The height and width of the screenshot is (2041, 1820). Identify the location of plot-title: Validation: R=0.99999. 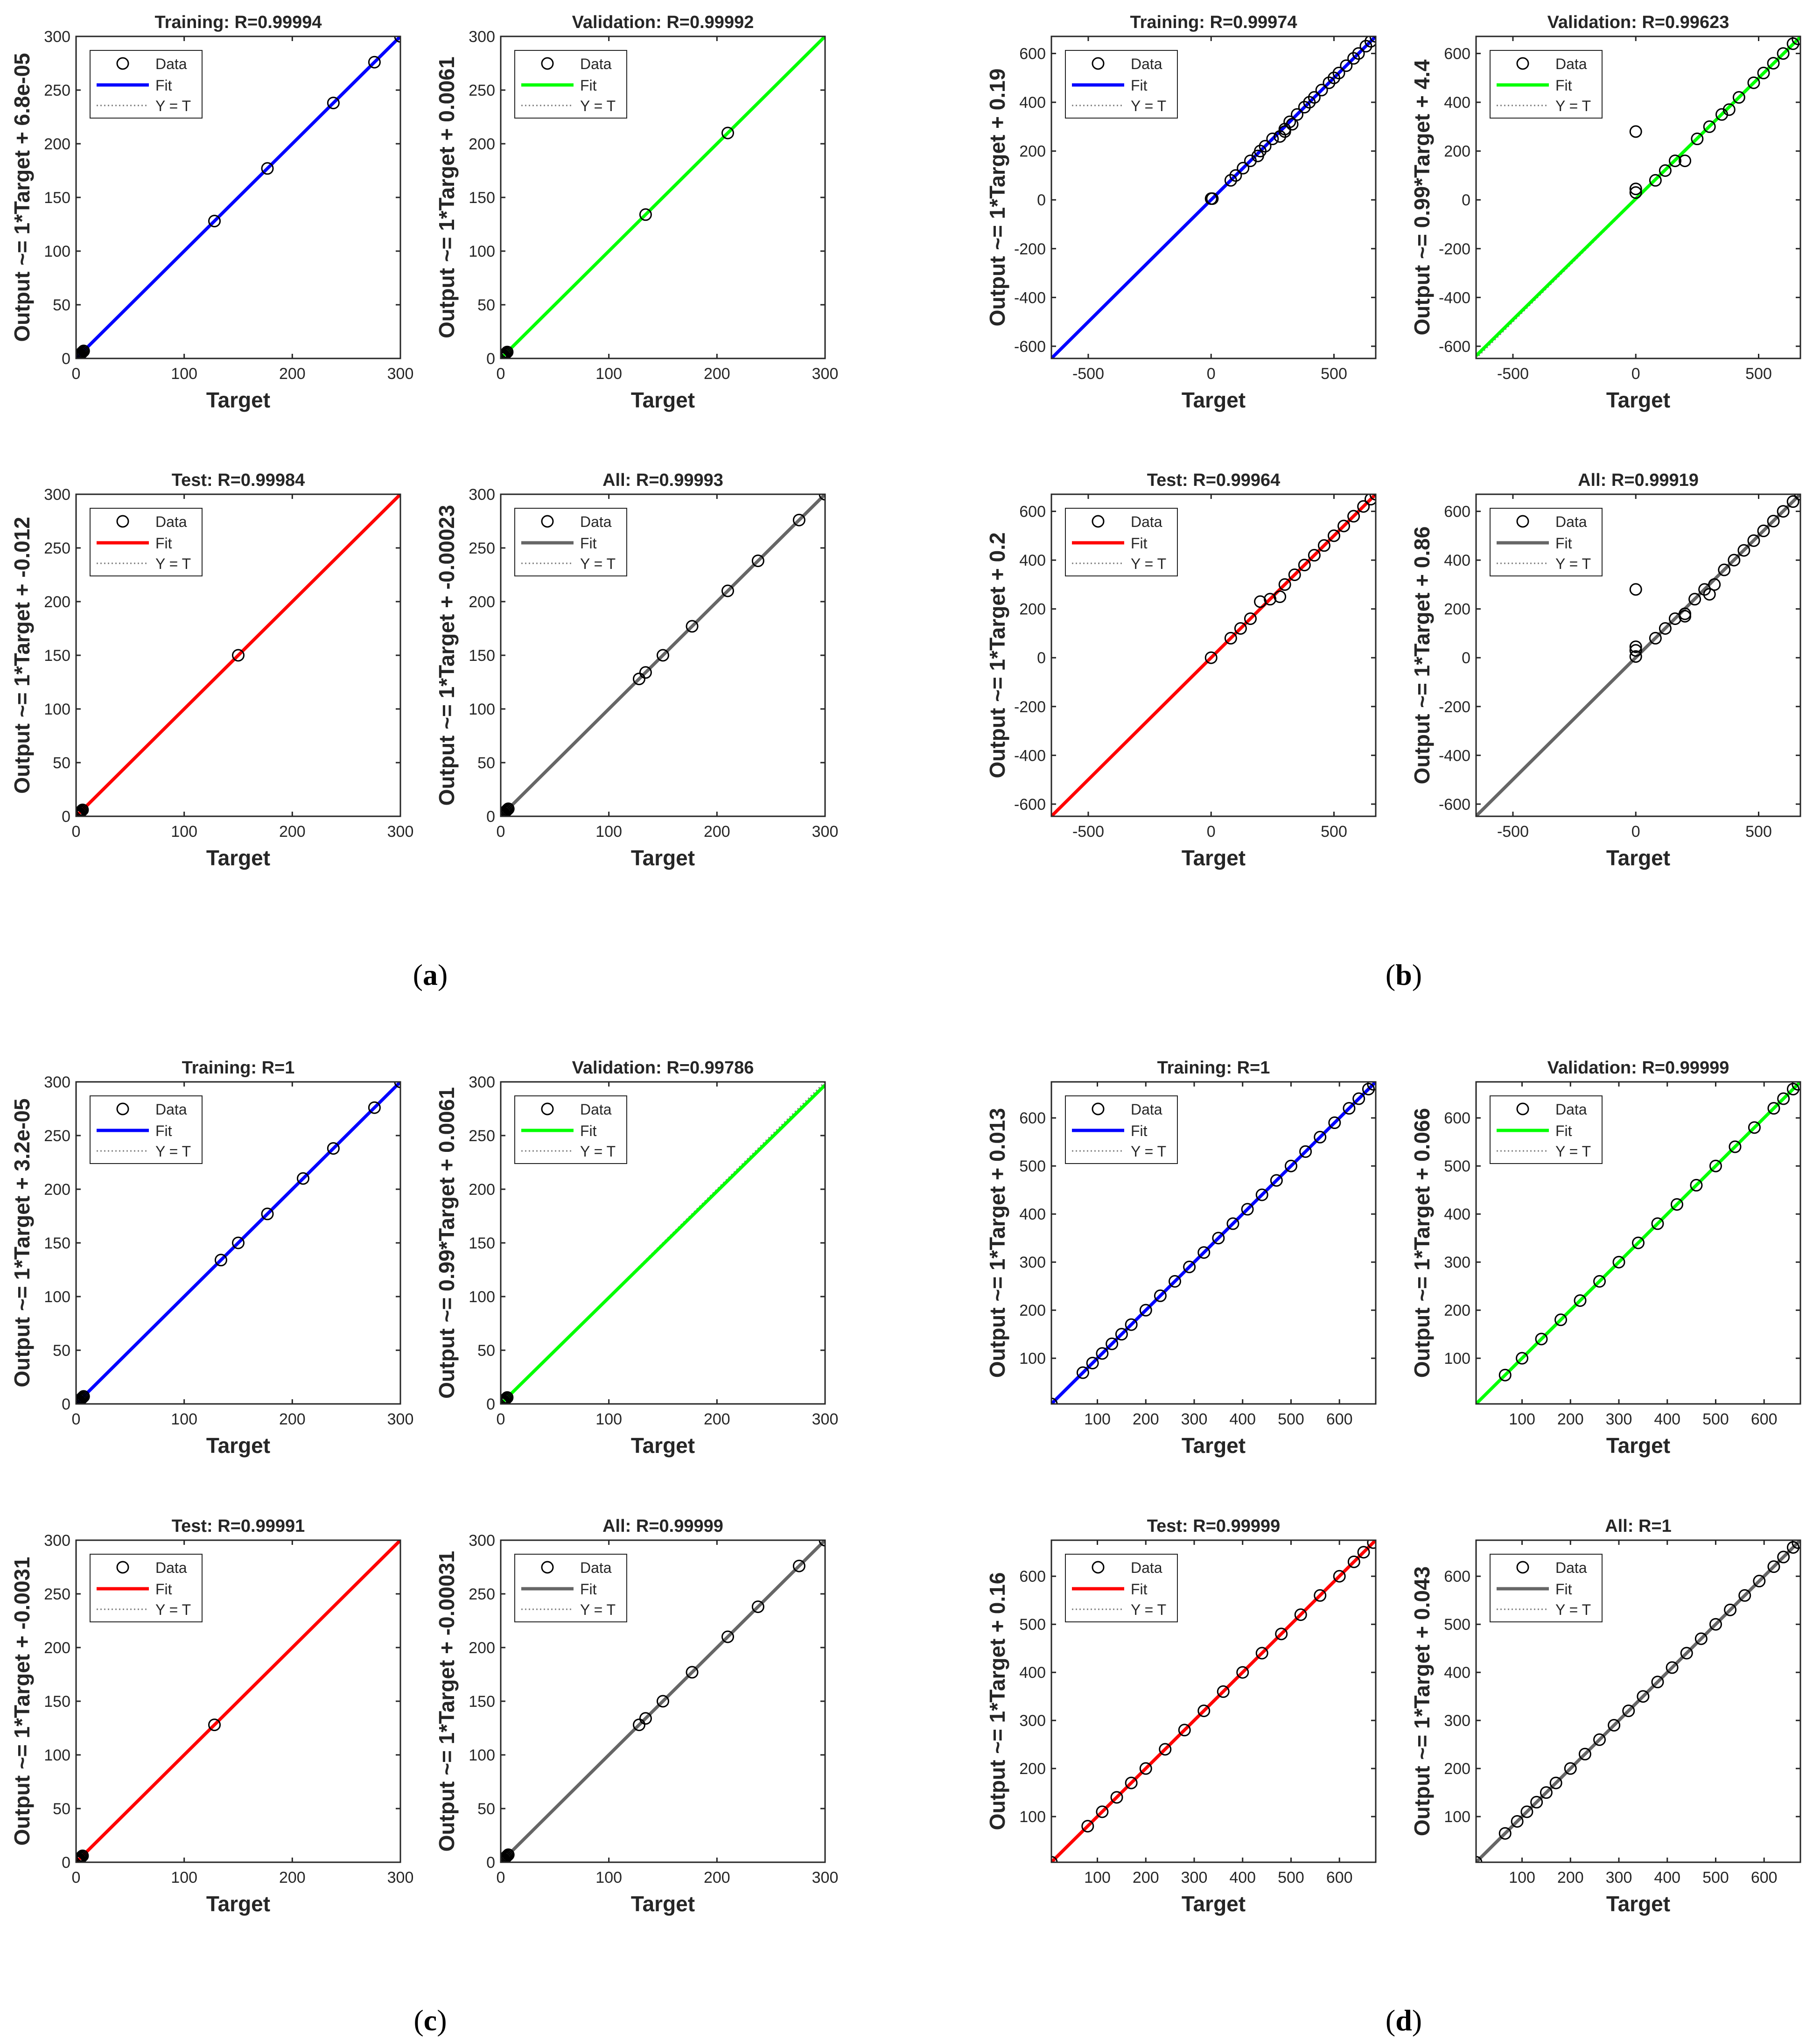
(1638, 1068).